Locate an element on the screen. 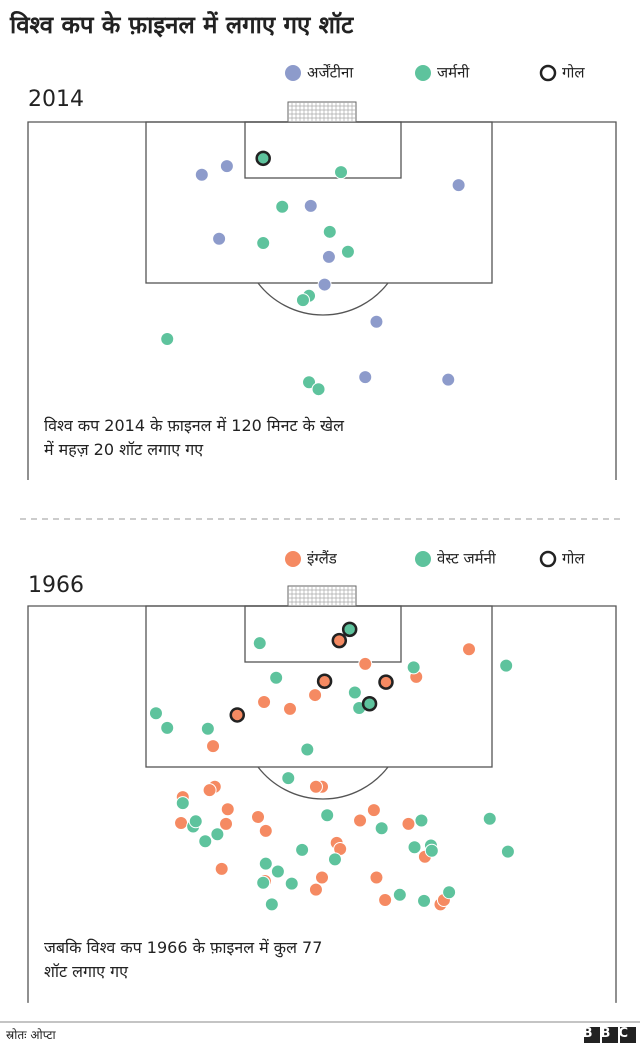 This screenshot has height=1046, width=640. year-label: 1966 is located at coordinates (56, 585).